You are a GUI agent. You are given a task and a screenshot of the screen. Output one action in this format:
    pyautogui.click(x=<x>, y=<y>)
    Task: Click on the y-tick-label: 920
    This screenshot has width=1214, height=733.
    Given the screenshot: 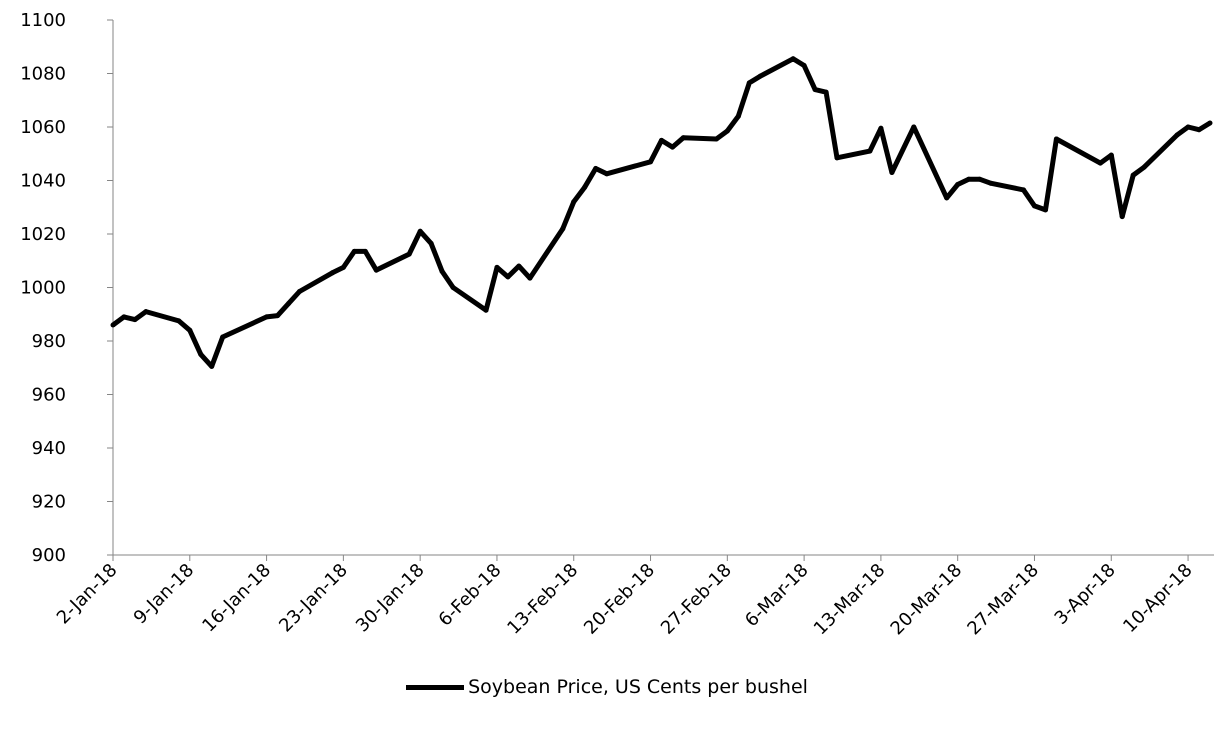 What is the action you would take?
    pyautogui.click(x=49, y=502)
    